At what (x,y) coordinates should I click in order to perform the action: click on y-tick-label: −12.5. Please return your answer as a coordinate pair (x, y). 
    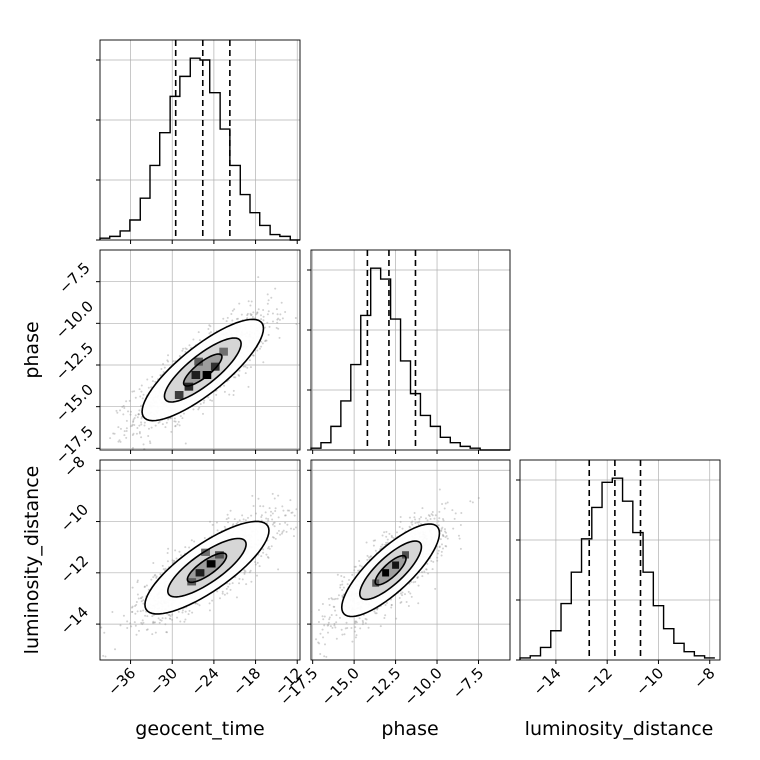
    Looking at the image, I should click on (74, 361).